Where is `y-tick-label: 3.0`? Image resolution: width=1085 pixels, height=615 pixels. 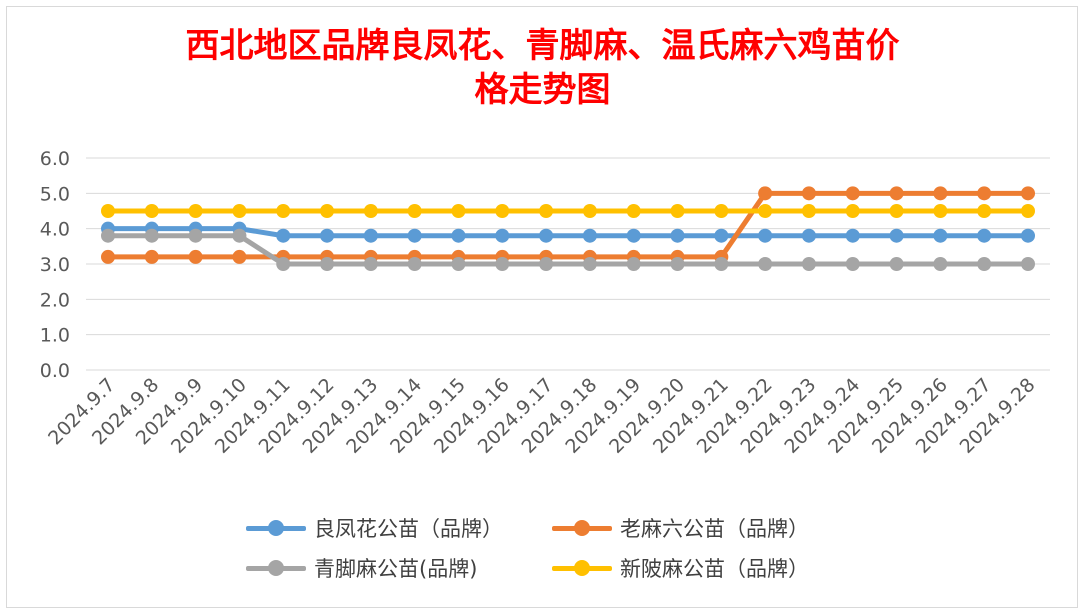 y-tick-label: 3.0 is located at coordinates (55, 265).